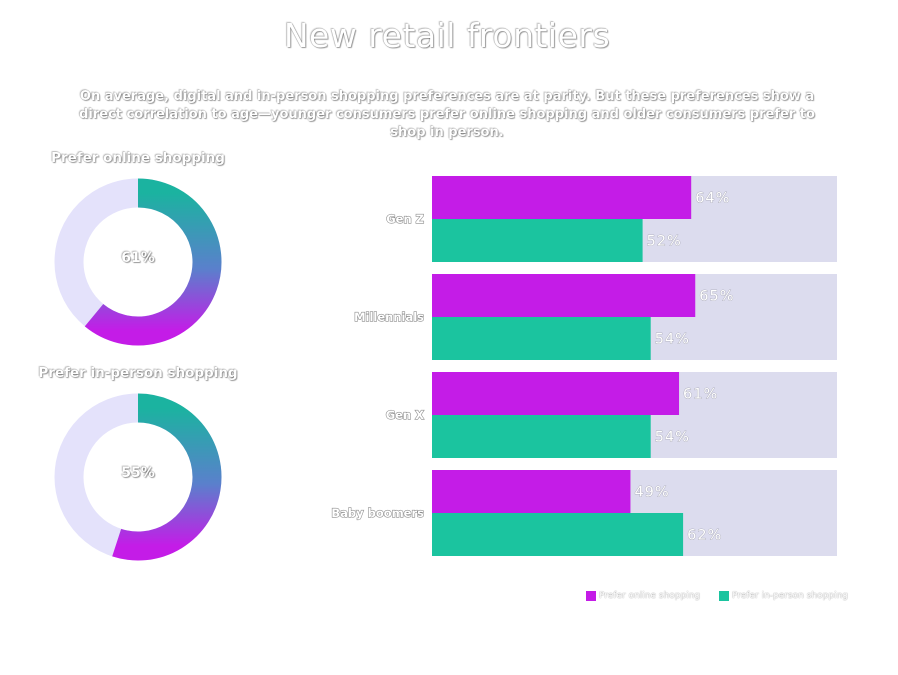 Image resolution: width=898 pixels, height=675 pixels. I want to click on donut-in-person: Prefer in-person shopping 55%, so click(138, 464).